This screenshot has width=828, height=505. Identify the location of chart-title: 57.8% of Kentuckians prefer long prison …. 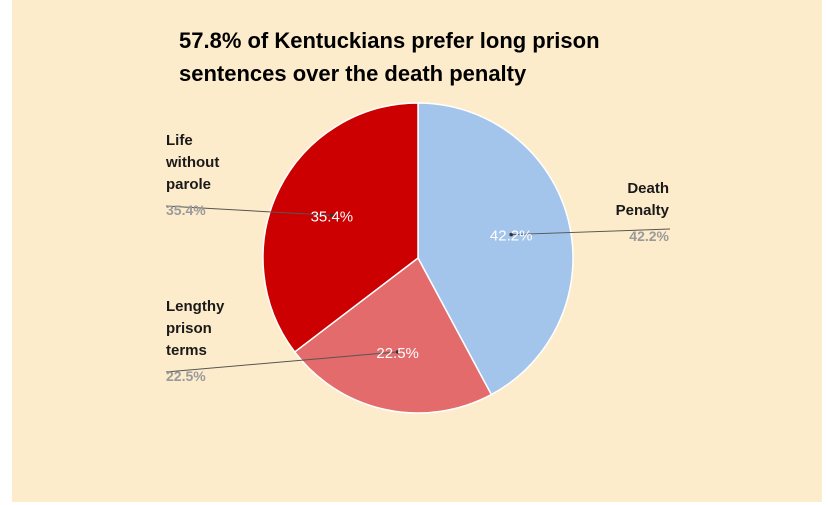
(439, 57).